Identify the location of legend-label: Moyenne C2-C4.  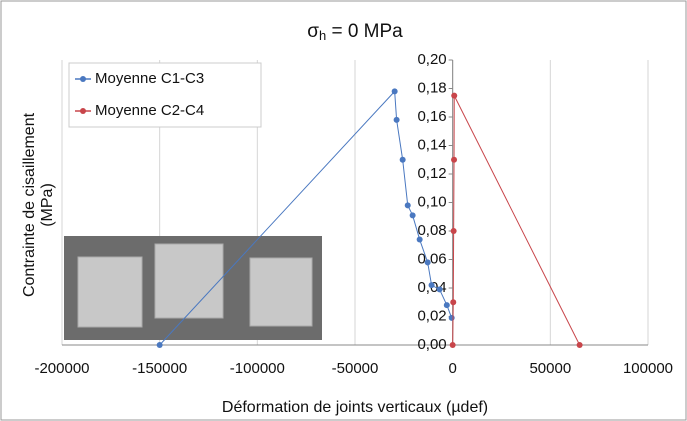
(149, 110).